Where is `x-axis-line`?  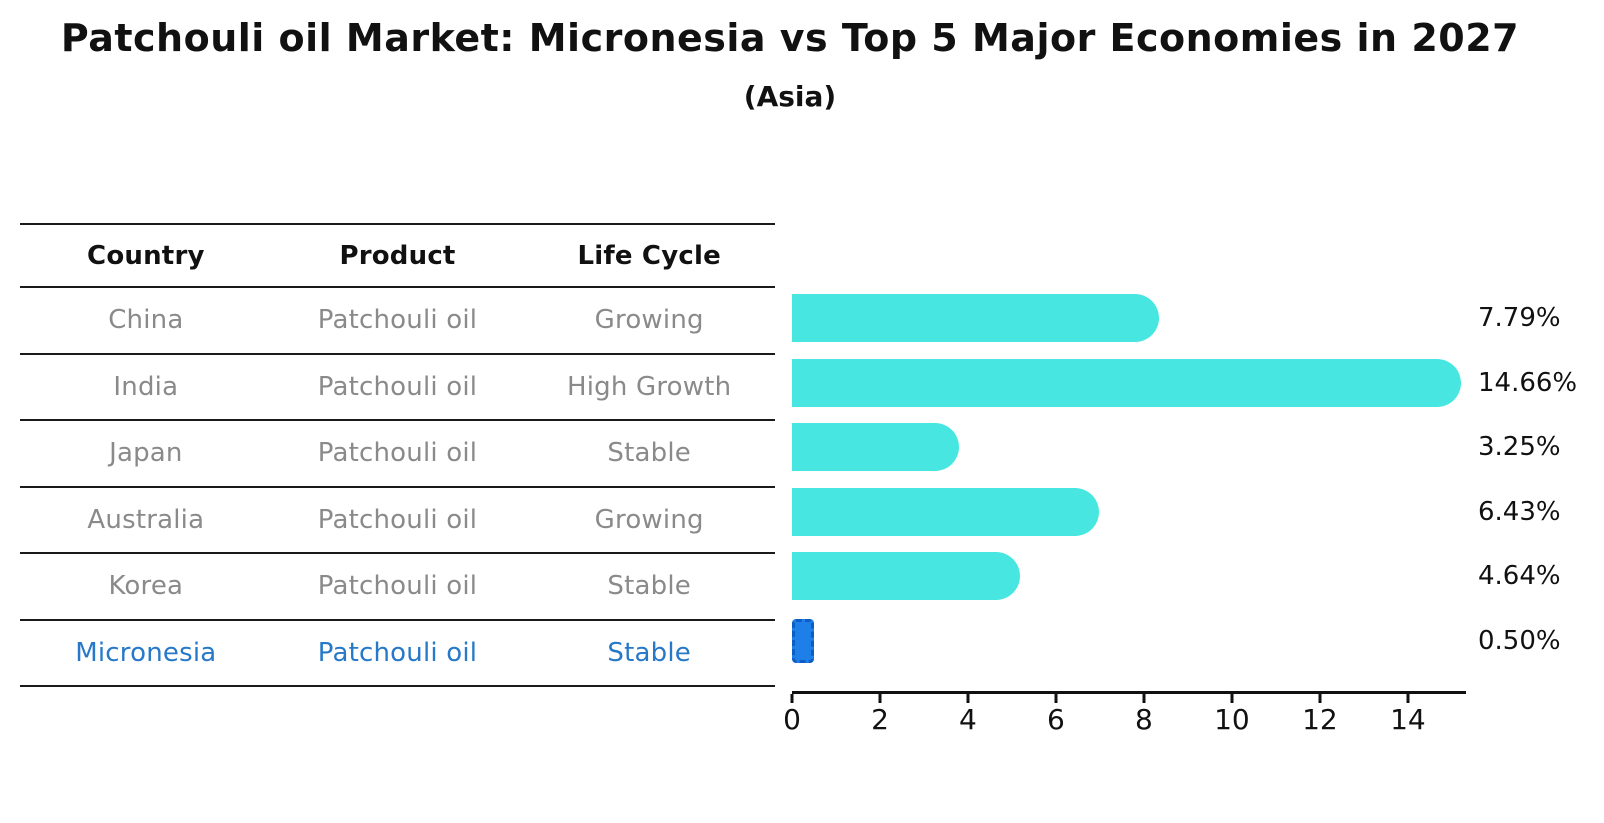 x-axis-line is located at coordinates (1129, 692).